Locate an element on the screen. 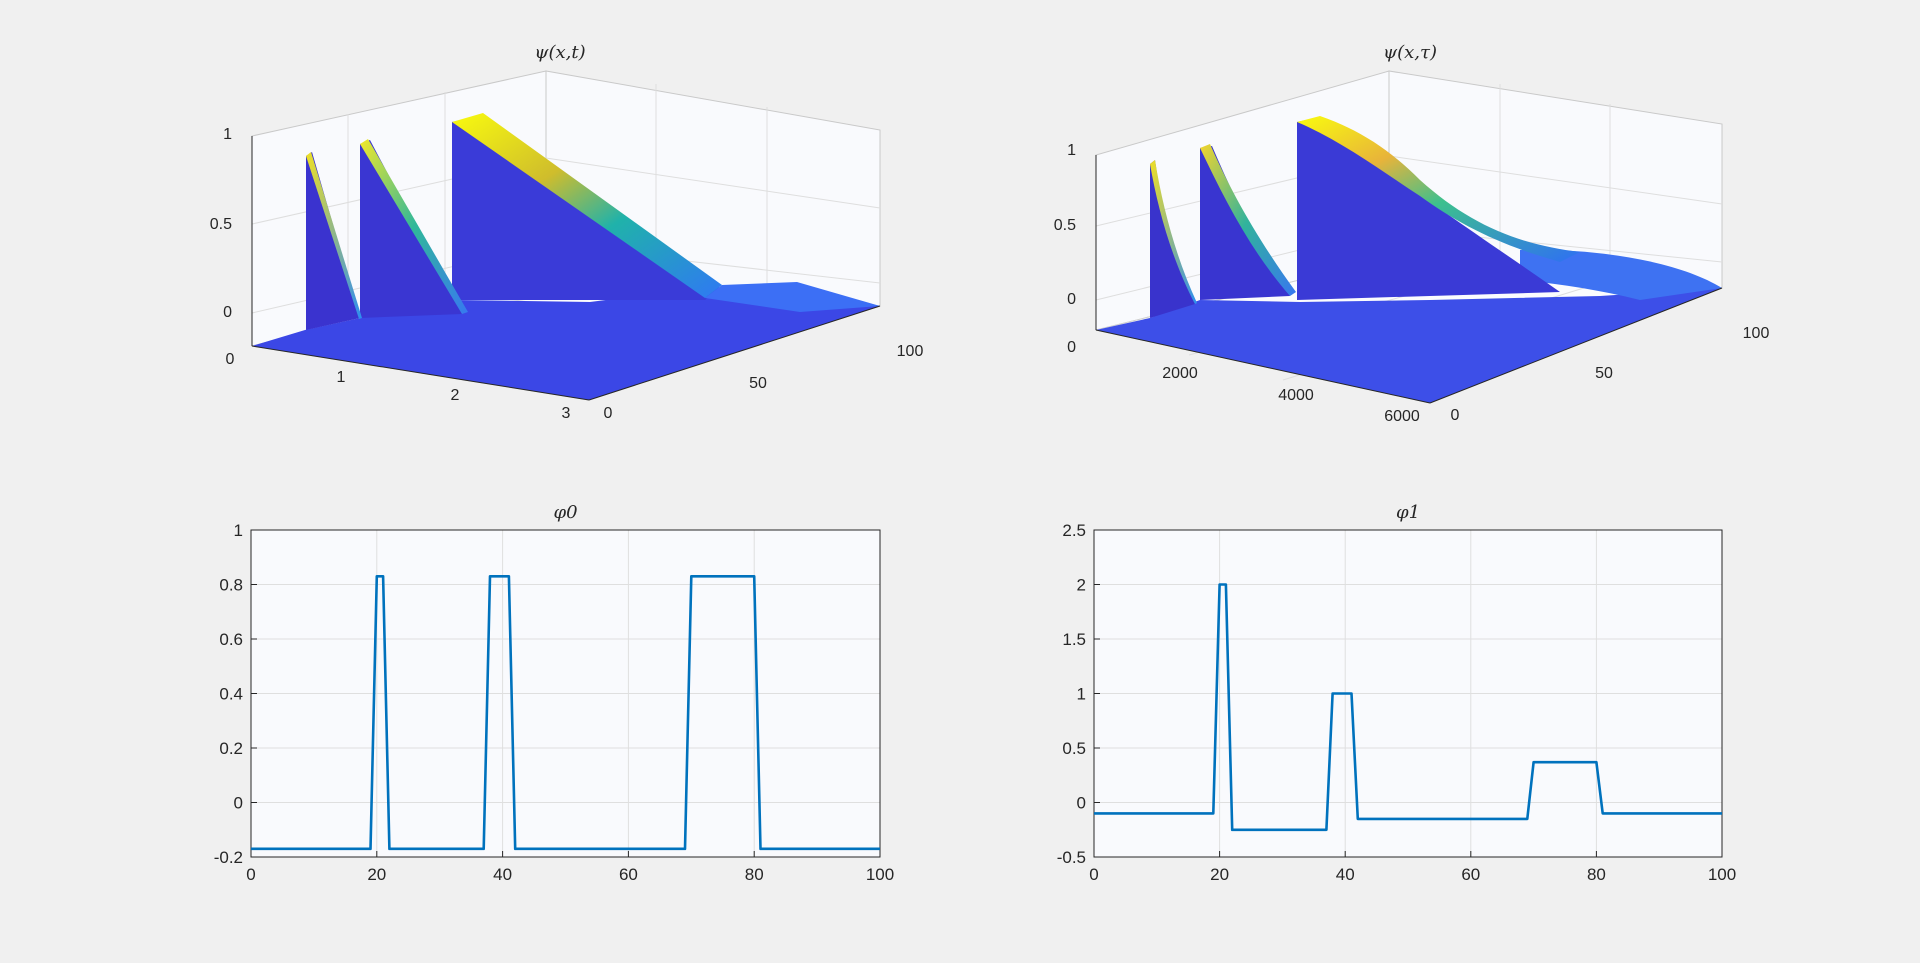  surface-base is located at coordinates (1409, 345).